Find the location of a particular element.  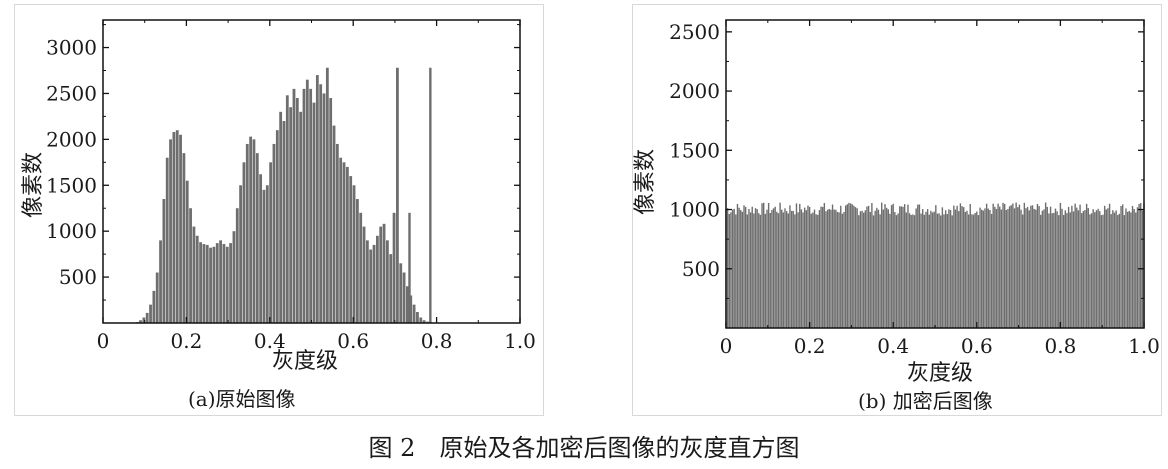

x-tick-label: 0.6 is located at coordinates (353, 341).